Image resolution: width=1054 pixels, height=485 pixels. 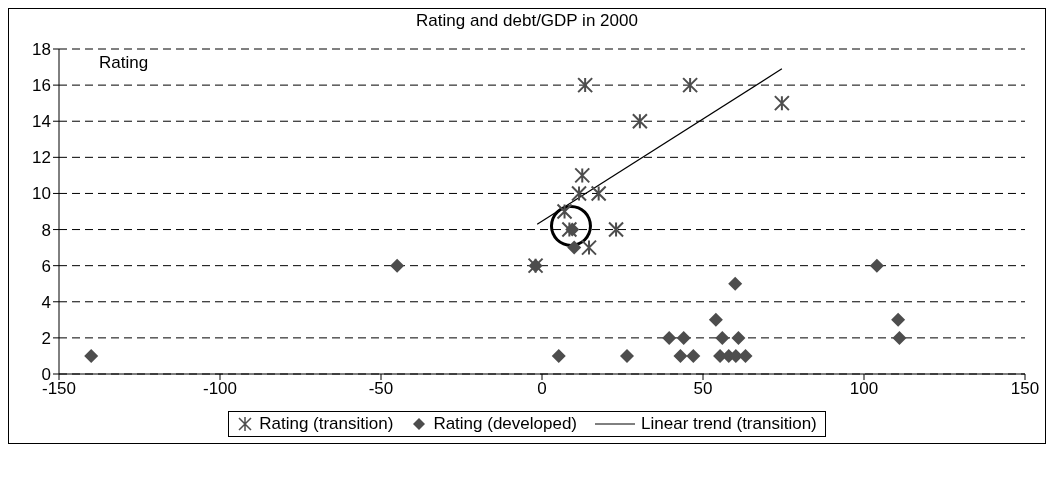 What do you see at coordinates (729, 424) in the screenshot?
I see `legend-label: Linear trend (transition)` at bounding box center [729, 424].